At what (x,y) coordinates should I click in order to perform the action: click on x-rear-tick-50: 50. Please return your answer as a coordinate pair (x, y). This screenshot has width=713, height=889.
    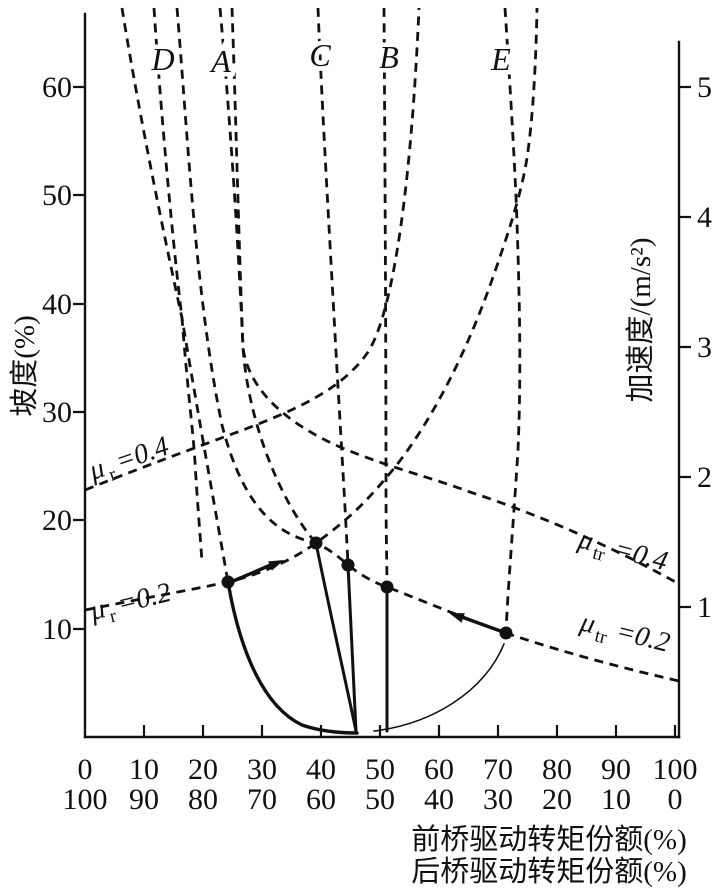
    Looking at the image, I should click on (380, 799).